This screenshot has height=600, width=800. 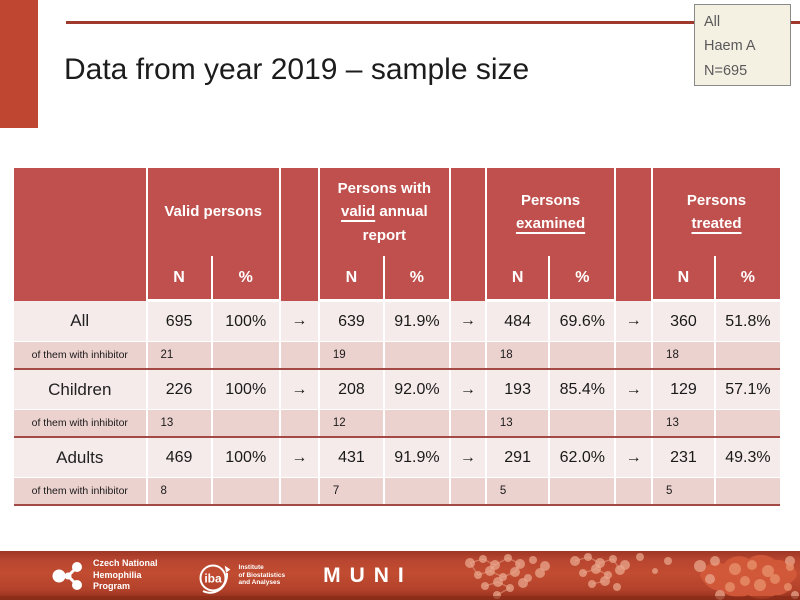 I want to click on n-cell: 360, so click(x=684, y=321).